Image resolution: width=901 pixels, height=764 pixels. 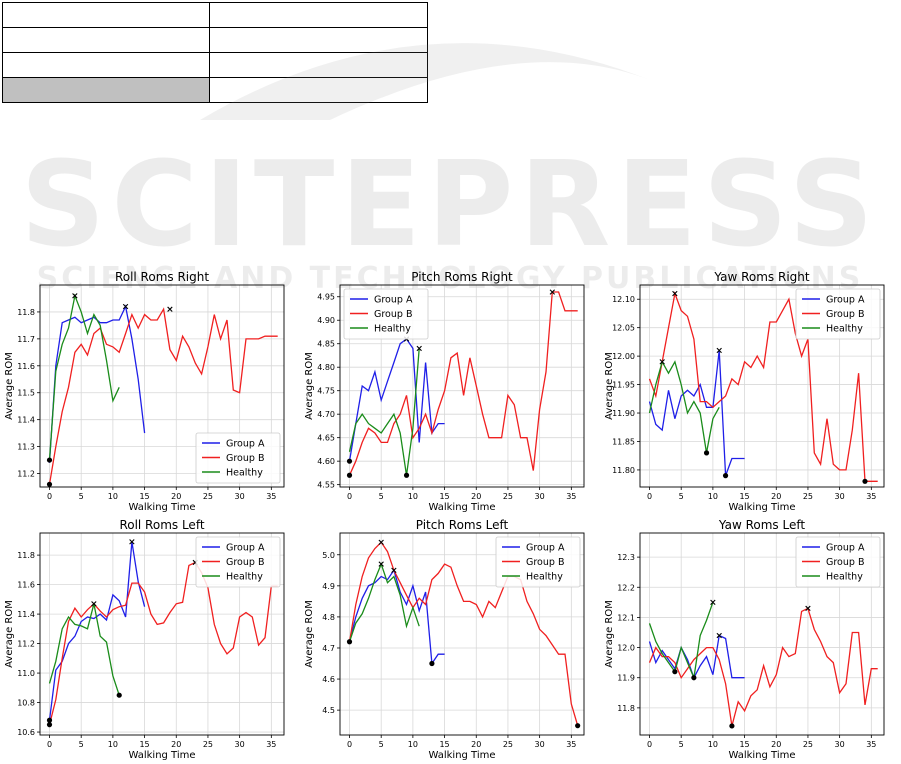 What do you see at coordinates (26, 673) in the screenshot?
I see `y-tick-label: 11.0` at bounding box center [26, 673].